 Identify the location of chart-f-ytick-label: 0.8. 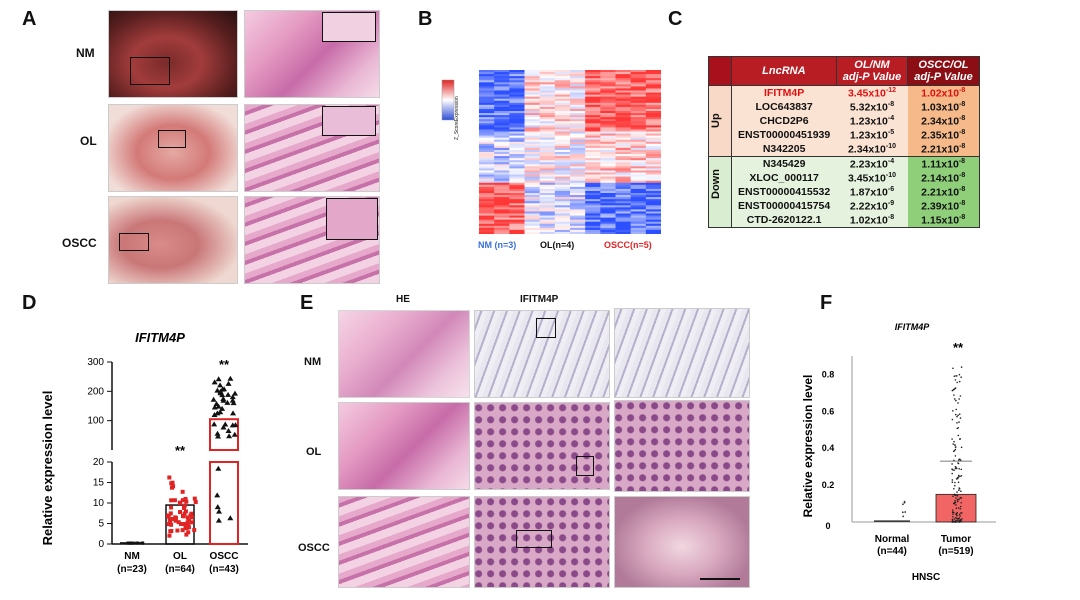
(828, 374).